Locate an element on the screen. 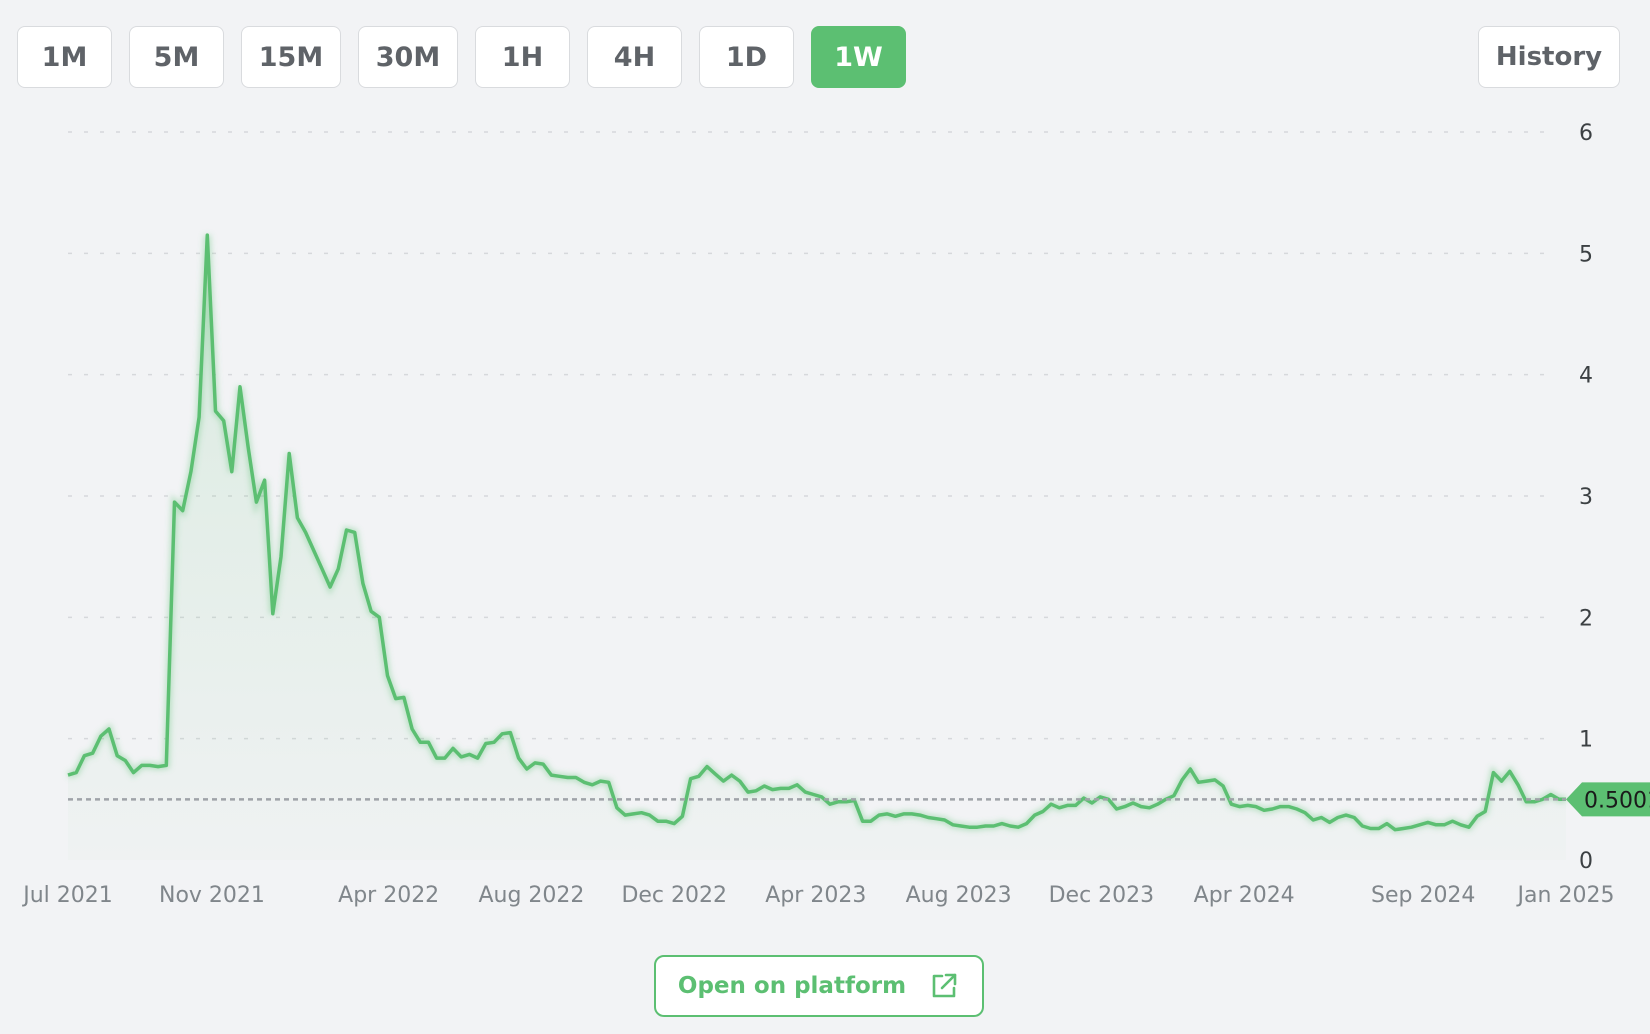 This screenshot has width=1650, height=1034. timeframe-button-30m: 30M is located at coordinates (408, 57).